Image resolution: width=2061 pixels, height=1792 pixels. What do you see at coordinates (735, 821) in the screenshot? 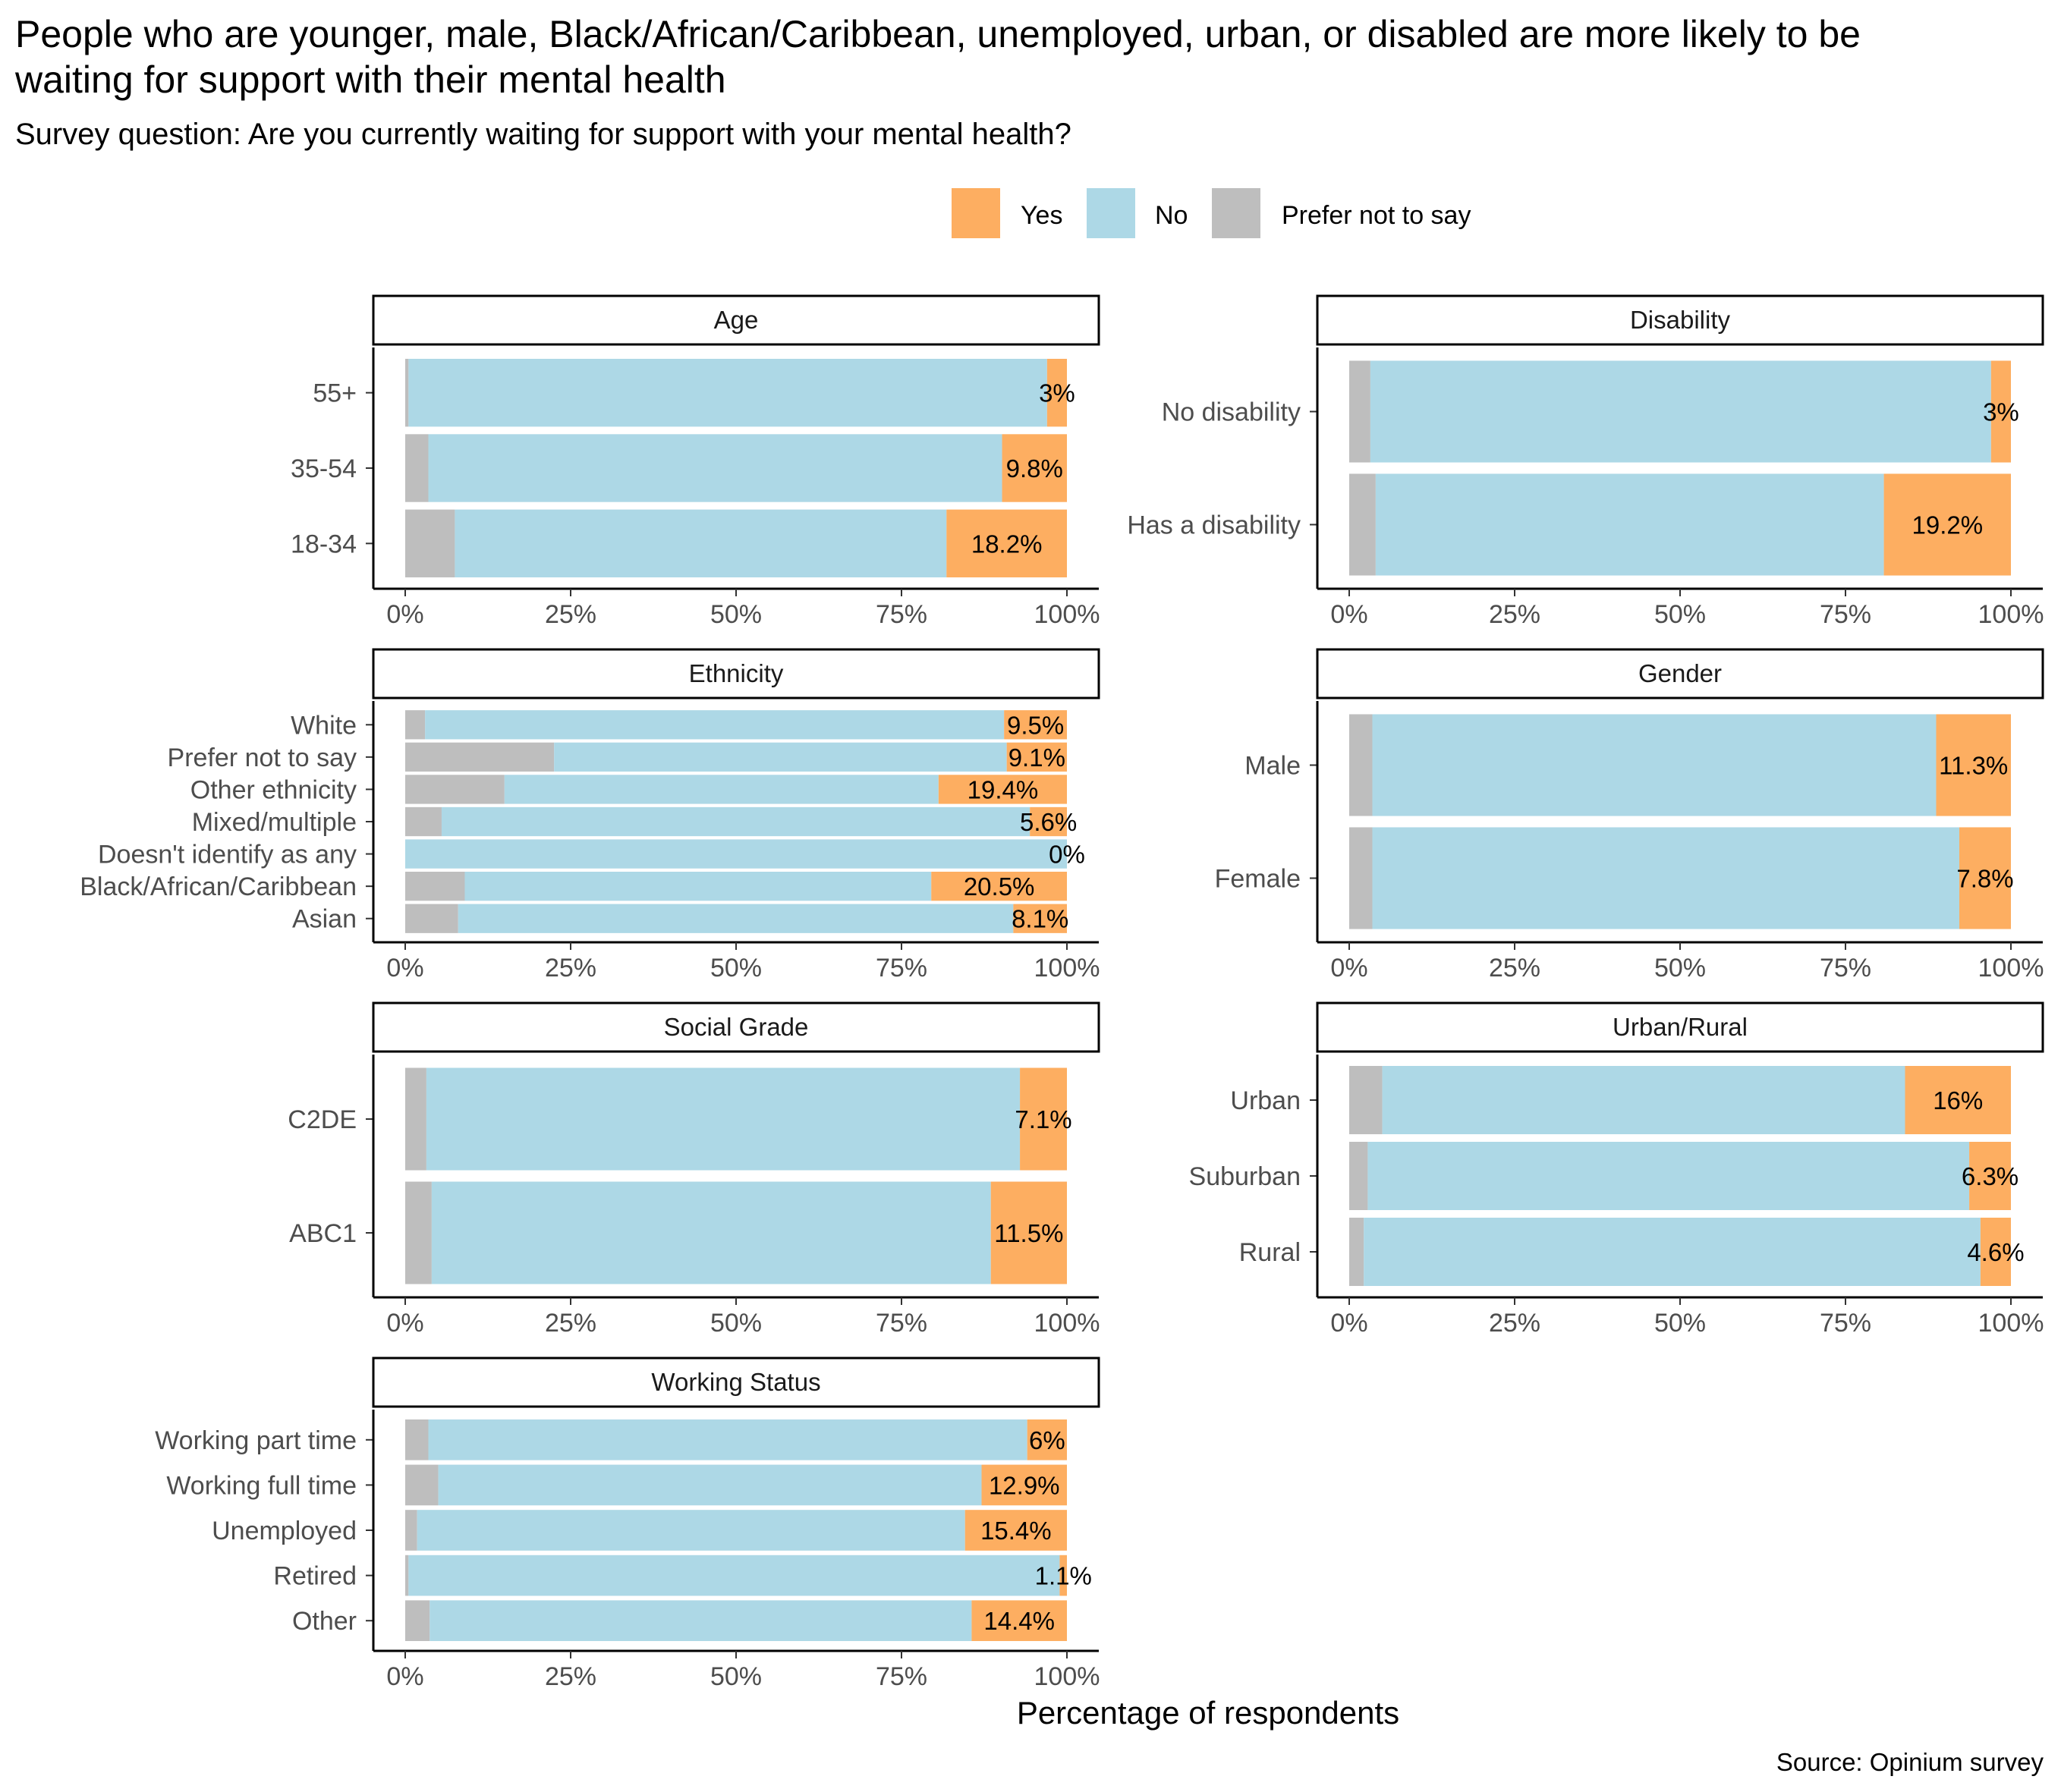
I see `panel-ethnicity-bar-no-mixed-multiple` at bounding box center [735, 821].